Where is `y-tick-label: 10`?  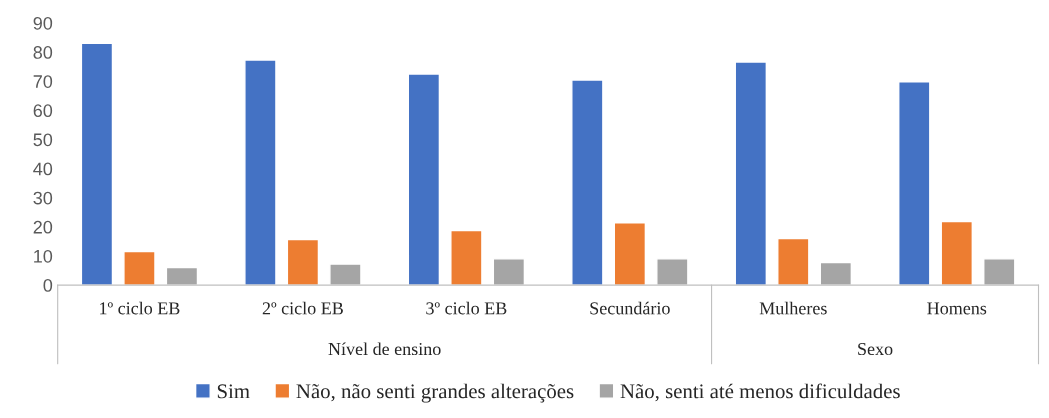 y-tick-label: 10 is located at coordinates (43, 256).